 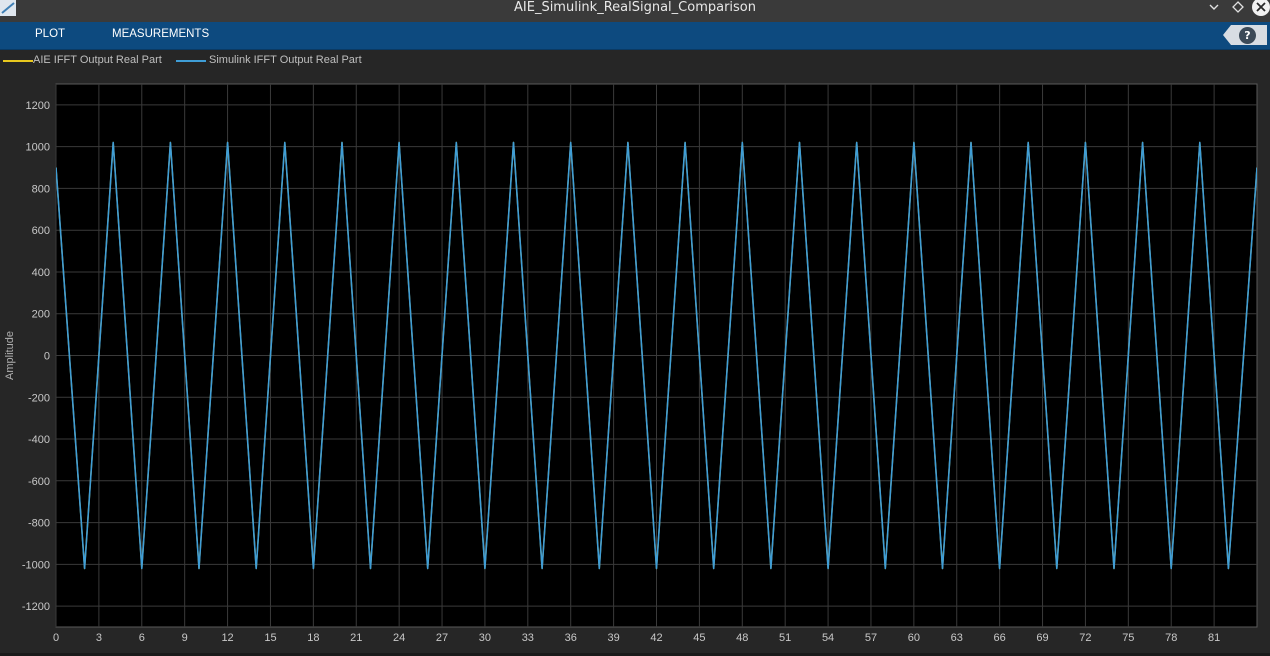 I want to click on x-tick-label: 81, so click(x=1214, y=638).